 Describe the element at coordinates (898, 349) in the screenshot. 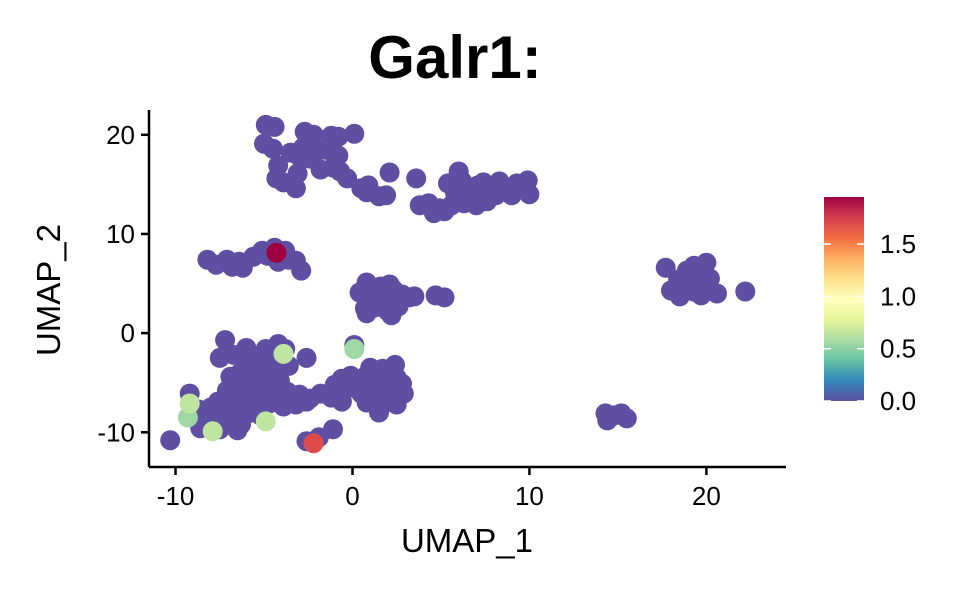

I see `colorbar-tick-label: 0.5` at that location.